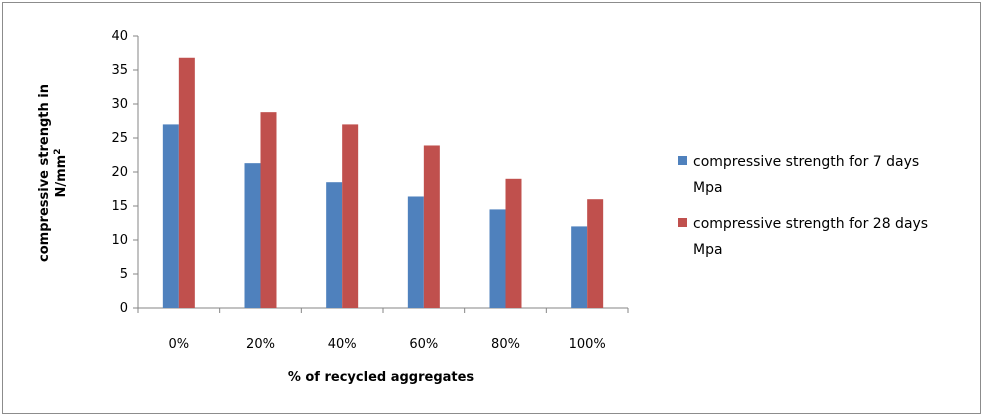 The height and width of the screenshot is (418, 985). I want to click on x-tick-label: 80%, so click(505, 344).